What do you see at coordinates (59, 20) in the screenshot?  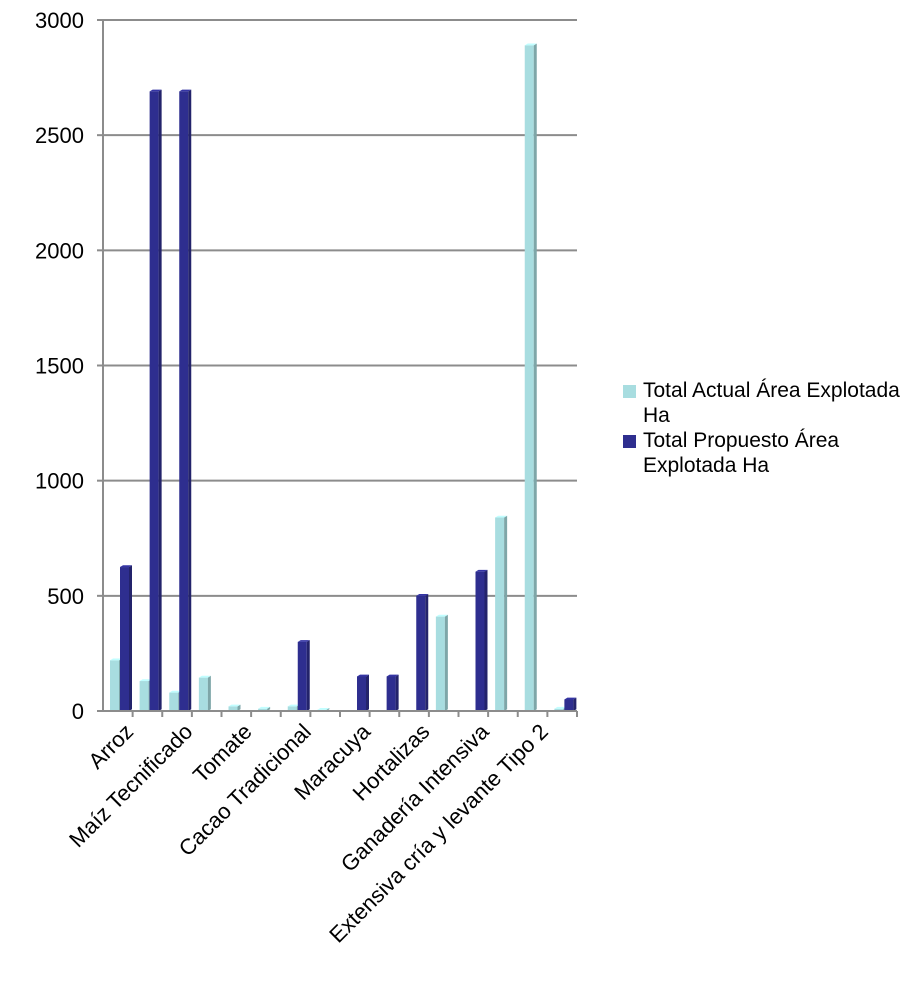 I see `y-tick-label: 3000` at bounding box center [59, 20].